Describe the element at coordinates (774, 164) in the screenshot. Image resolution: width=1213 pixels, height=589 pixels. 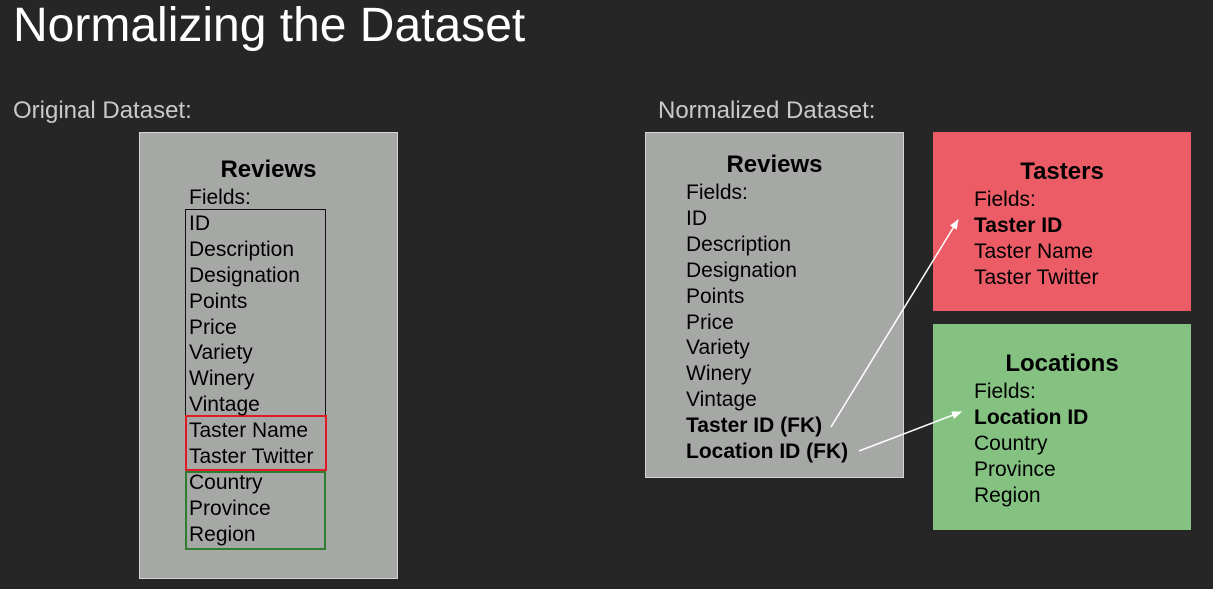
I see `normalized-reviews-title: Reviews` at that location.